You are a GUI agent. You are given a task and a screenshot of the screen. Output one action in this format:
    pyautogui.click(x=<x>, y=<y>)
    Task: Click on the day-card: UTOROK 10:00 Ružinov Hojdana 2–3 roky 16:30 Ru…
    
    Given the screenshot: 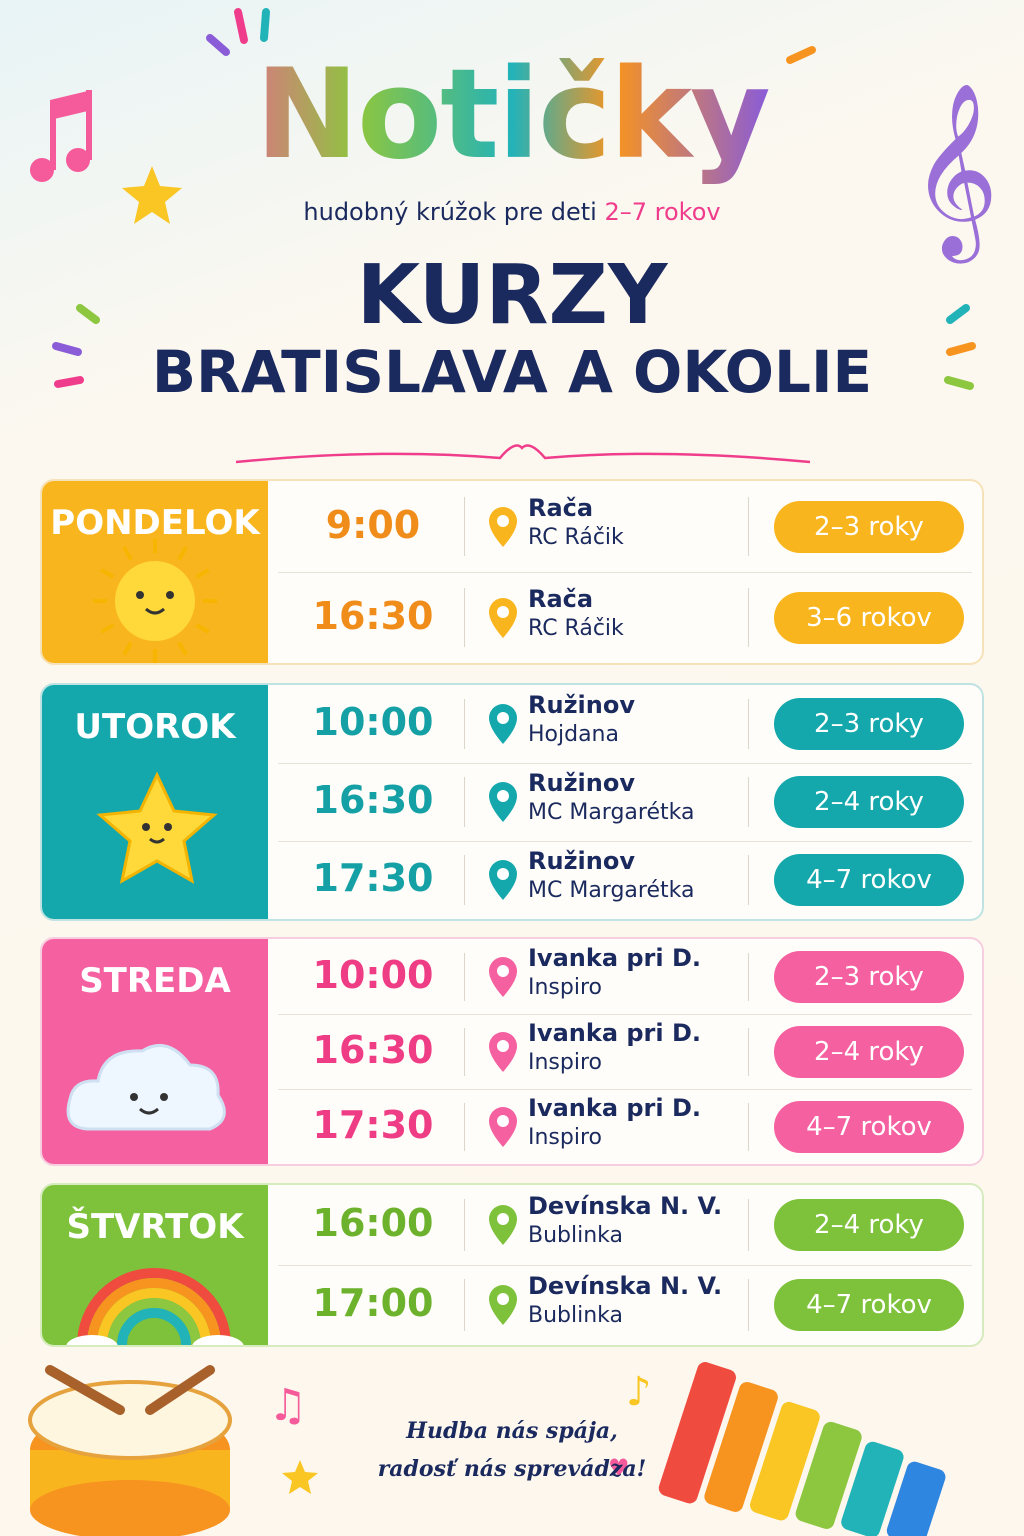 What is the action you would take?
    pyautogui.click(x=512, y=802)
    